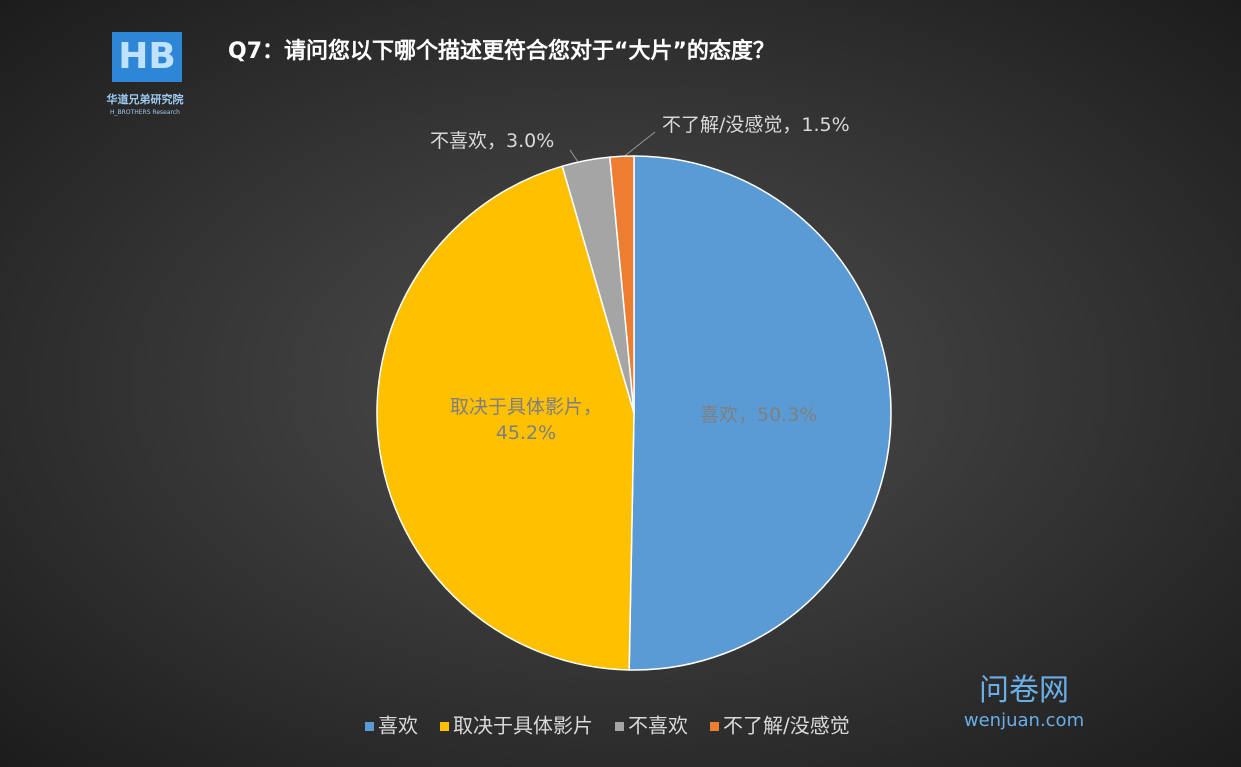 The height and width of the screenshot is (767, 1241). I want to click on legend-label: 取决于具体影片, so click(523, 726).